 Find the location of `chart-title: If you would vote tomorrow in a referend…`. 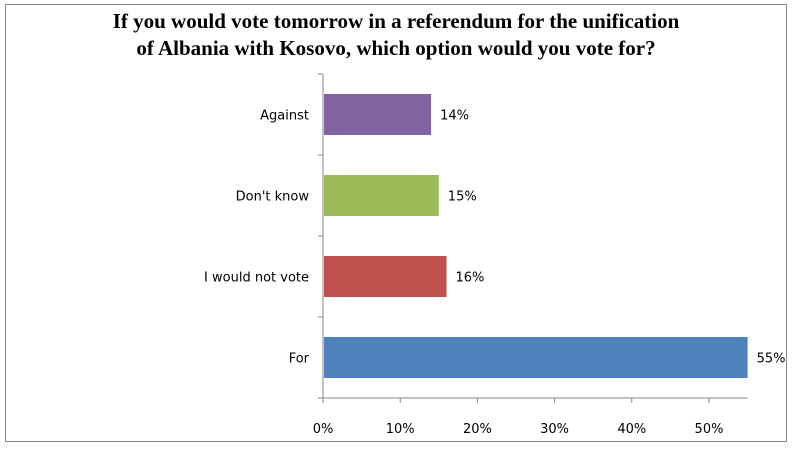

chart-title: If you would vote tomorrow in a referend… is located at coordinates (396, 35).